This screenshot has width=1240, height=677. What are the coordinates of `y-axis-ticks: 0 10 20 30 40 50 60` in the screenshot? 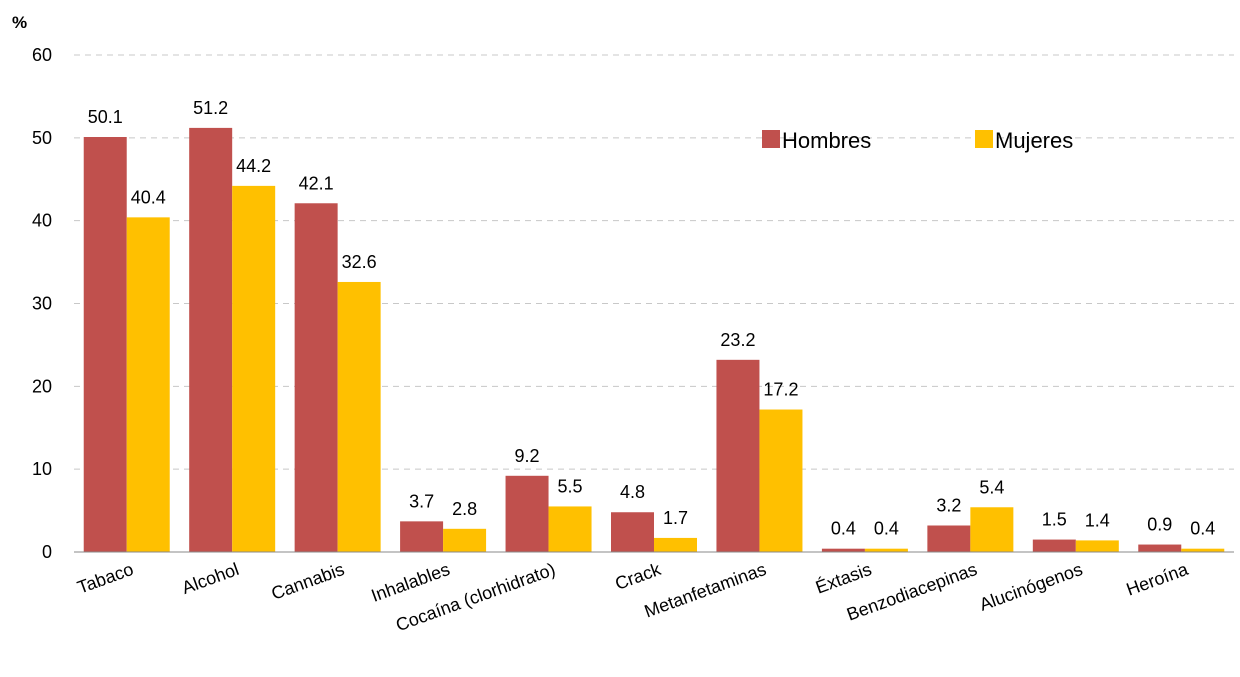 It's located at (42, 303).